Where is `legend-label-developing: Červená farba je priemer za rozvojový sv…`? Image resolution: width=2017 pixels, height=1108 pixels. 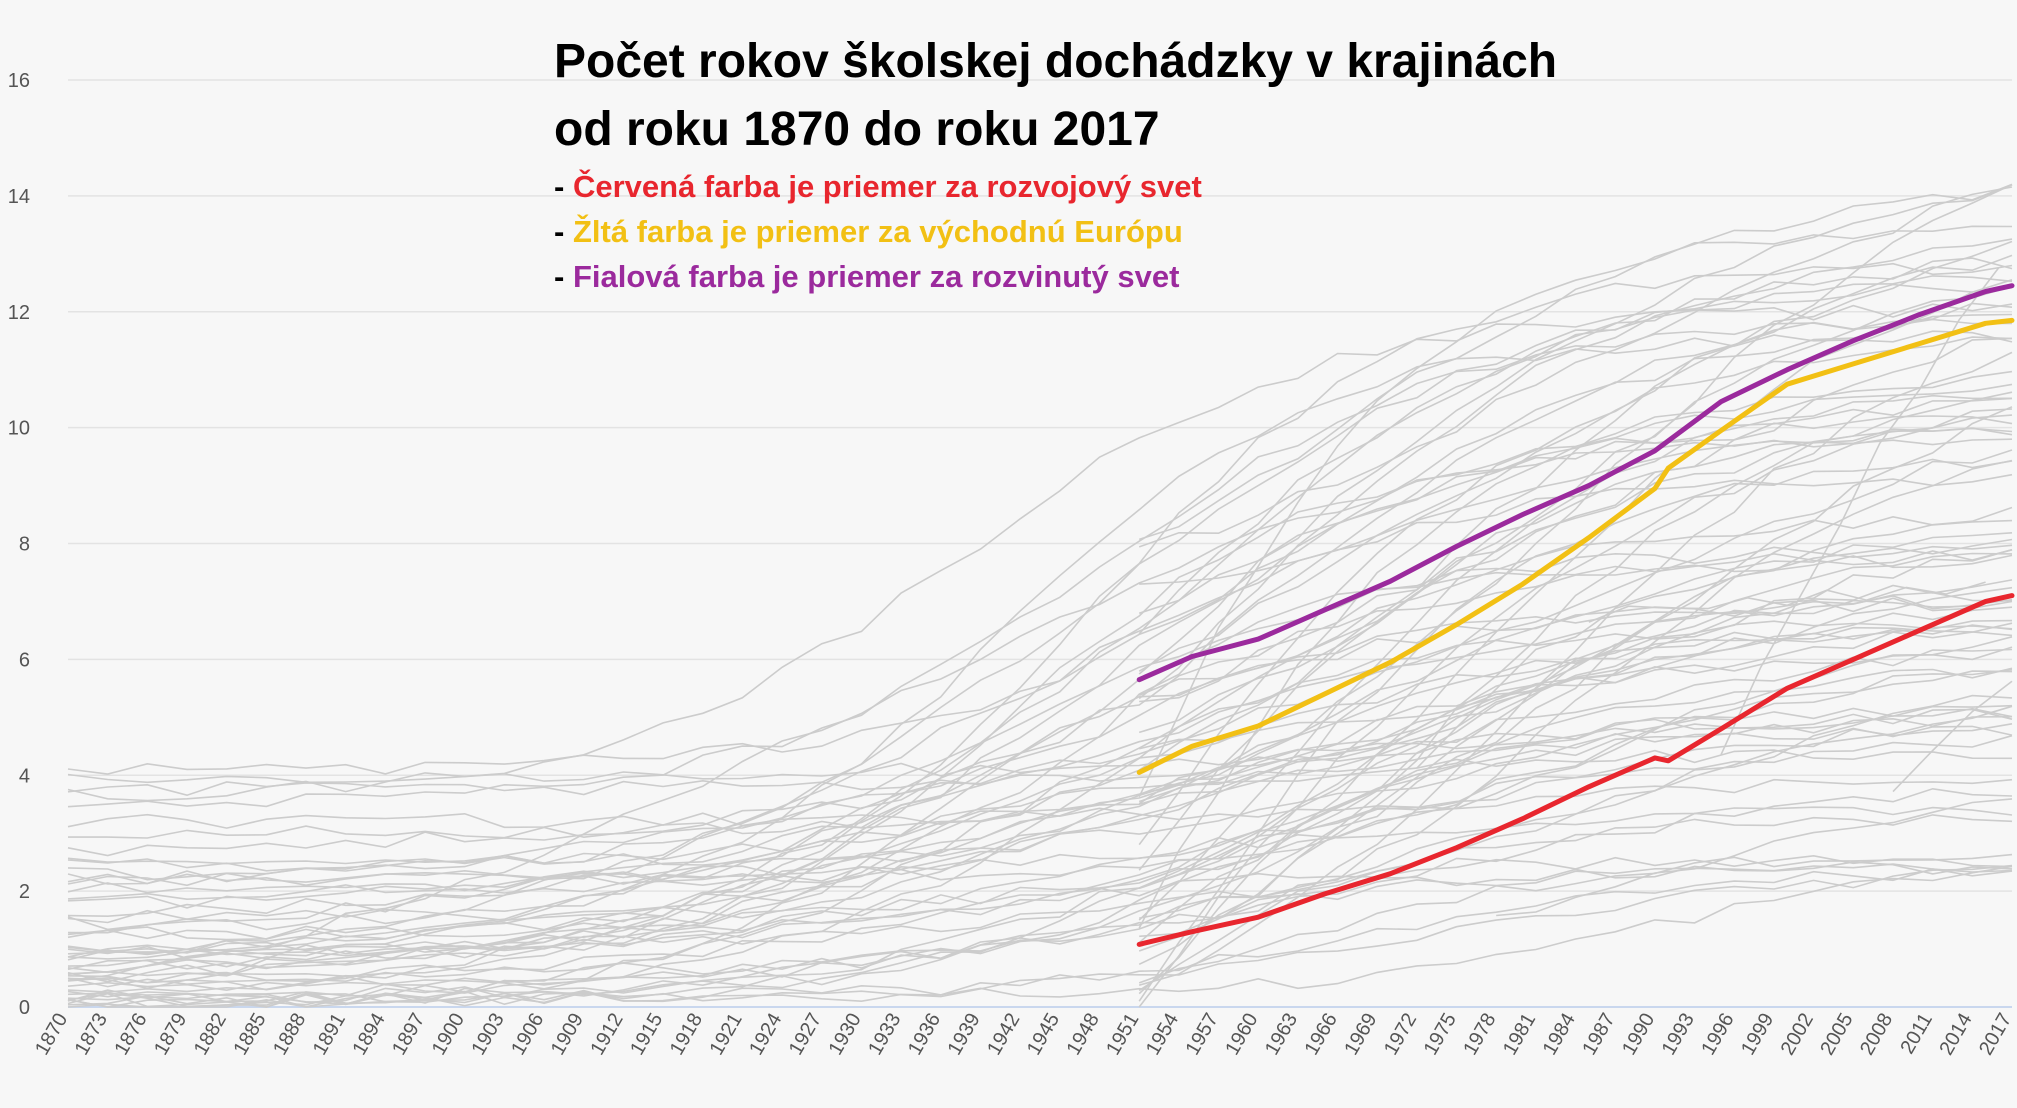
legend-label-developing: Červená farba je priemer za rozvojový sv… is located at coordinates (887, 186).